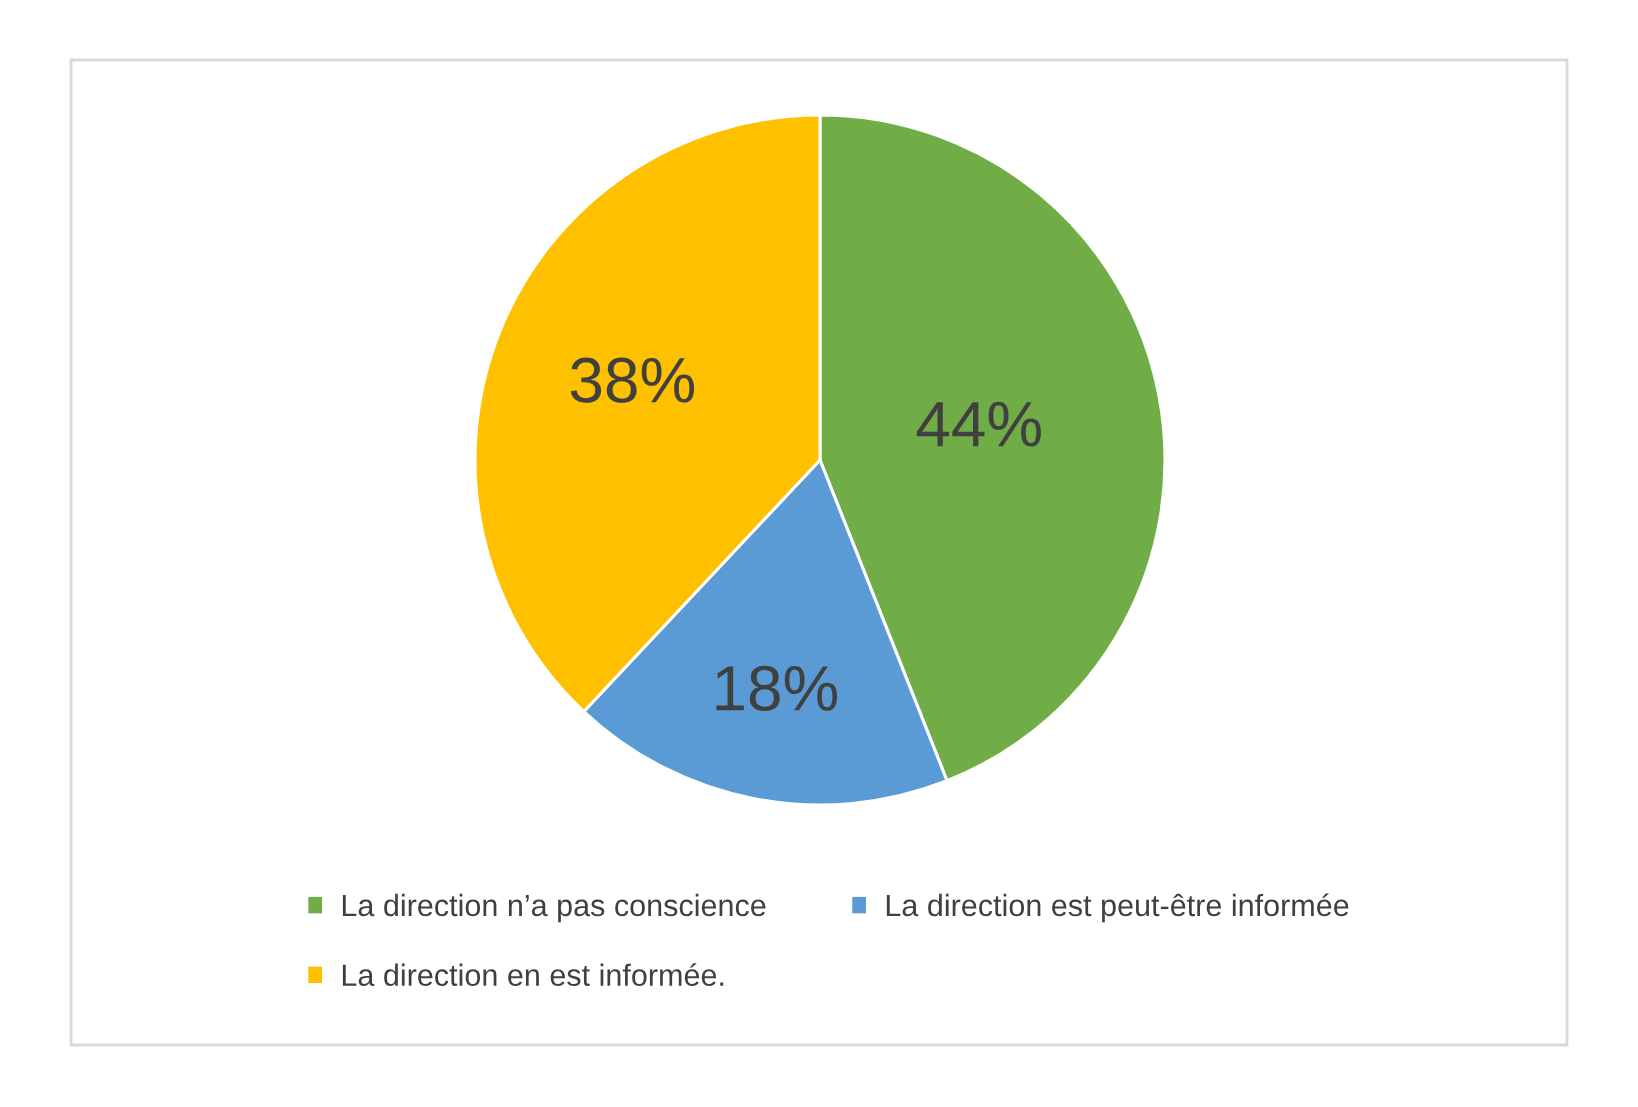  Describe the element at coordinates (632, 380) in the screenshot. I see `data-label: 38%` at that location.